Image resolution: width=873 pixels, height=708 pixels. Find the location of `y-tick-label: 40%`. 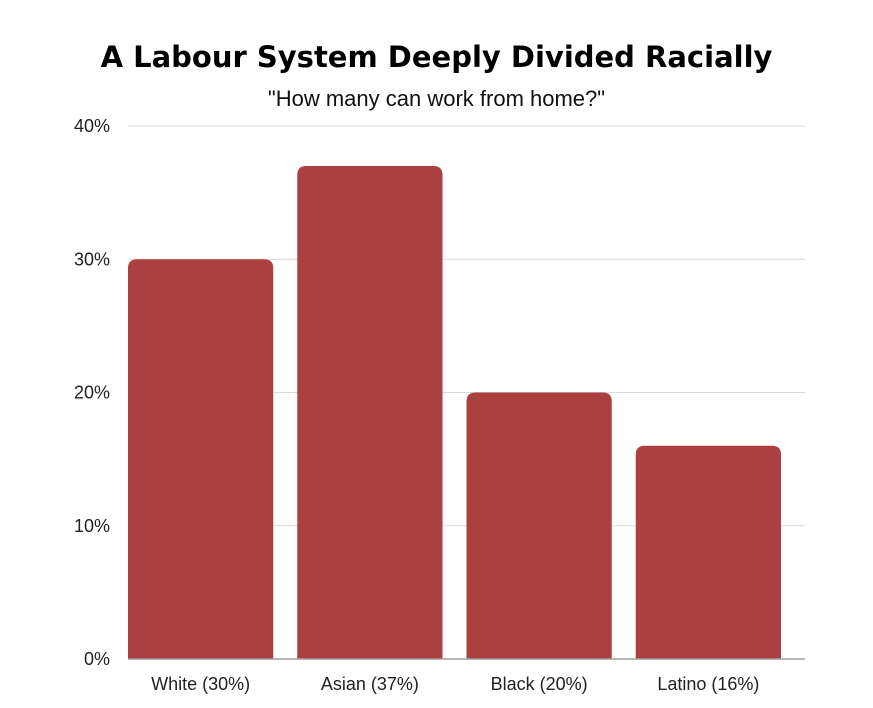

y-tick-label: 40% is located at coordinates (92, 126).